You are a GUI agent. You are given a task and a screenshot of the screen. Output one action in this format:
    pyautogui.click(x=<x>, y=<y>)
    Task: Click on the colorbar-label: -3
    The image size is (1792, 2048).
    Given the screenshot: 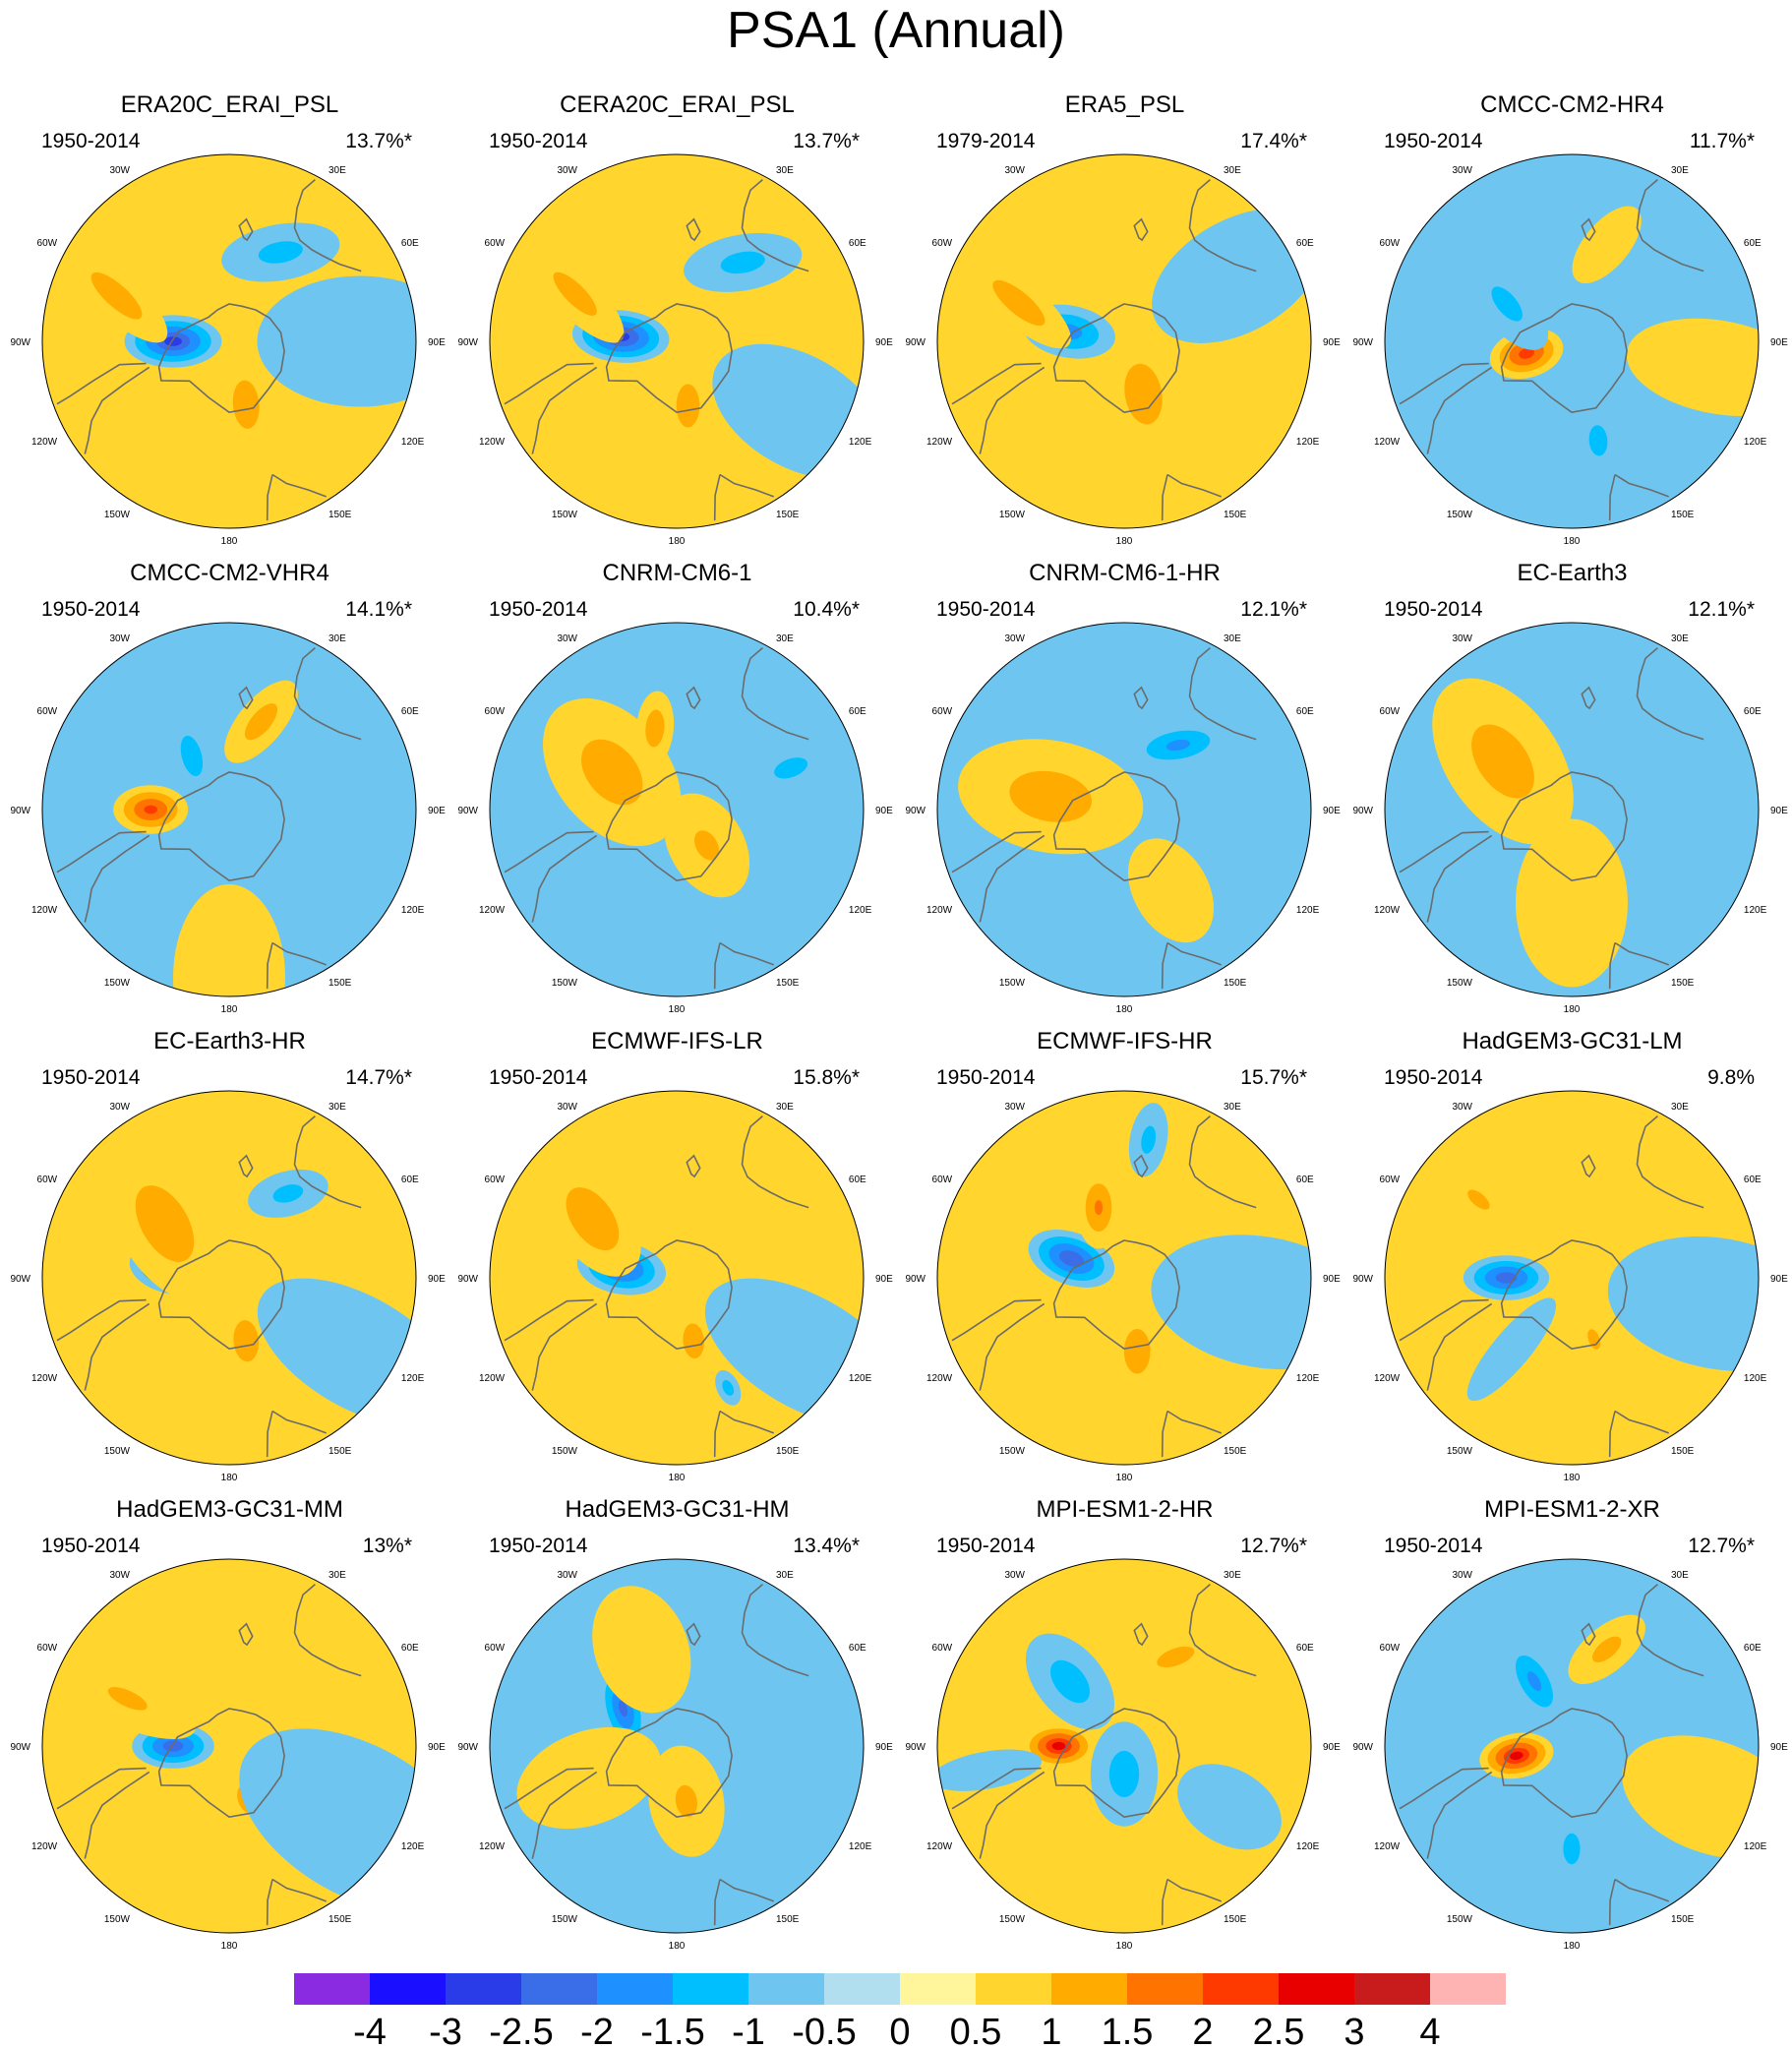 What is the action you would take?
    pyautogui.click(x=445, y=2030)
    